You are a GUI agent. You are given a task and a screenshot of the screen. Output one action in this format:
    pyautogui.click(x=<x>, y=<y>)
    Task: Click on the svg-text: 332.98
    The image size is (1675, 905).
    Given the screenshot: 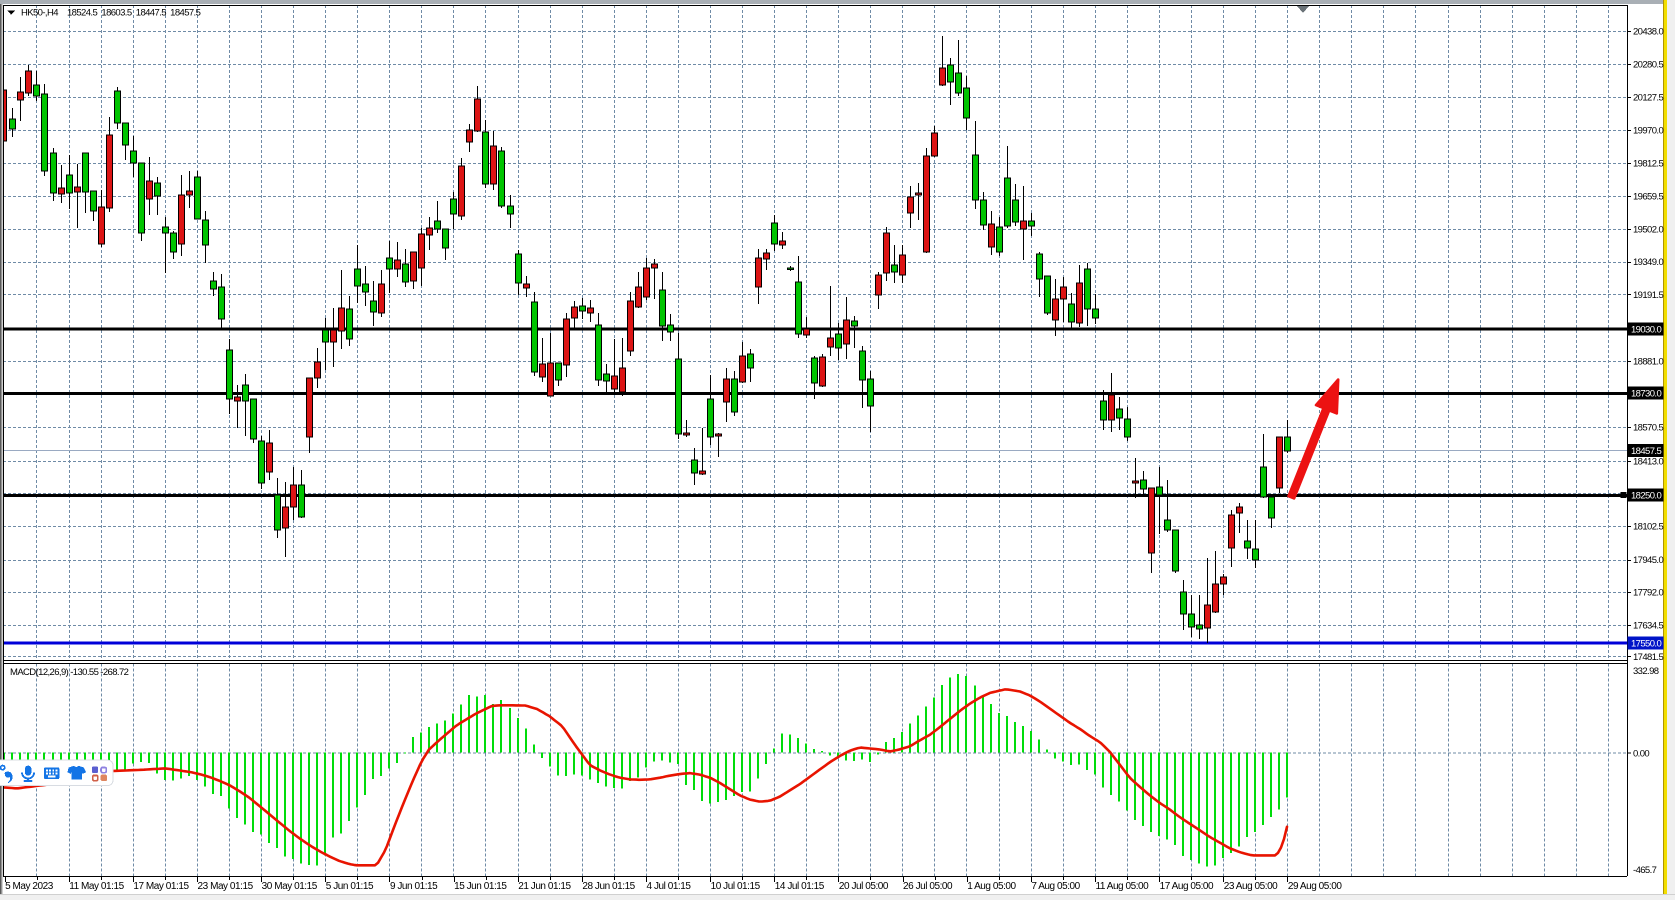 What is the action you would take?
    pyautogui.click(x=1646, y=671)
    